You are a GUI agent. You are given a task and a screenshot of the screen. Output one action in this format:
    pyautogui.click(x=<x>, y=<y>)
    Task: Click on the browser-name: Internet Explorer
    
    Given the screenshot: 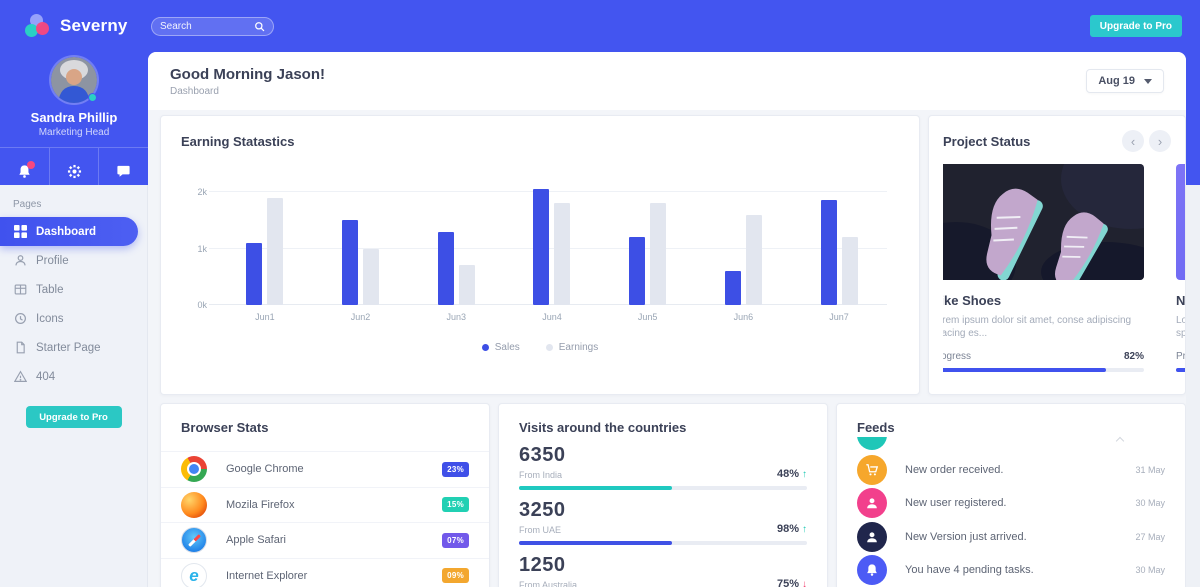 What is the action you would take?
    pyautogui.click(x=267, y=575)
    